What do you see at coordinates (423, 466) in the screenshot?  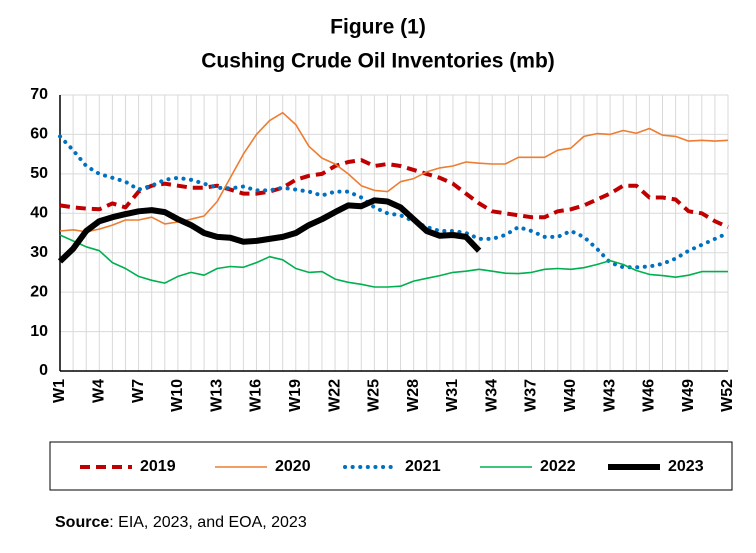 I see `legend-label: 2021` at bounding box center [423, 466].